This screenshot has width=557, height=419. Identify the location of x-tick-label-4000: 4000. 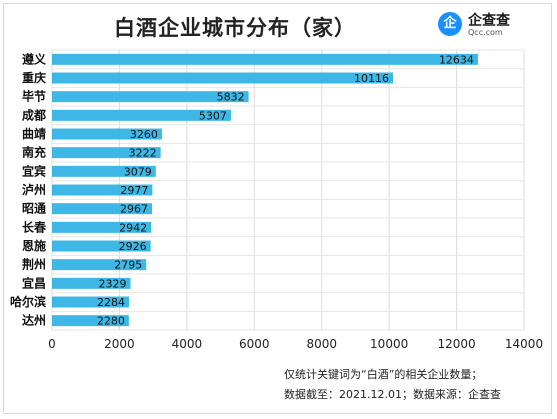
(187, 344).